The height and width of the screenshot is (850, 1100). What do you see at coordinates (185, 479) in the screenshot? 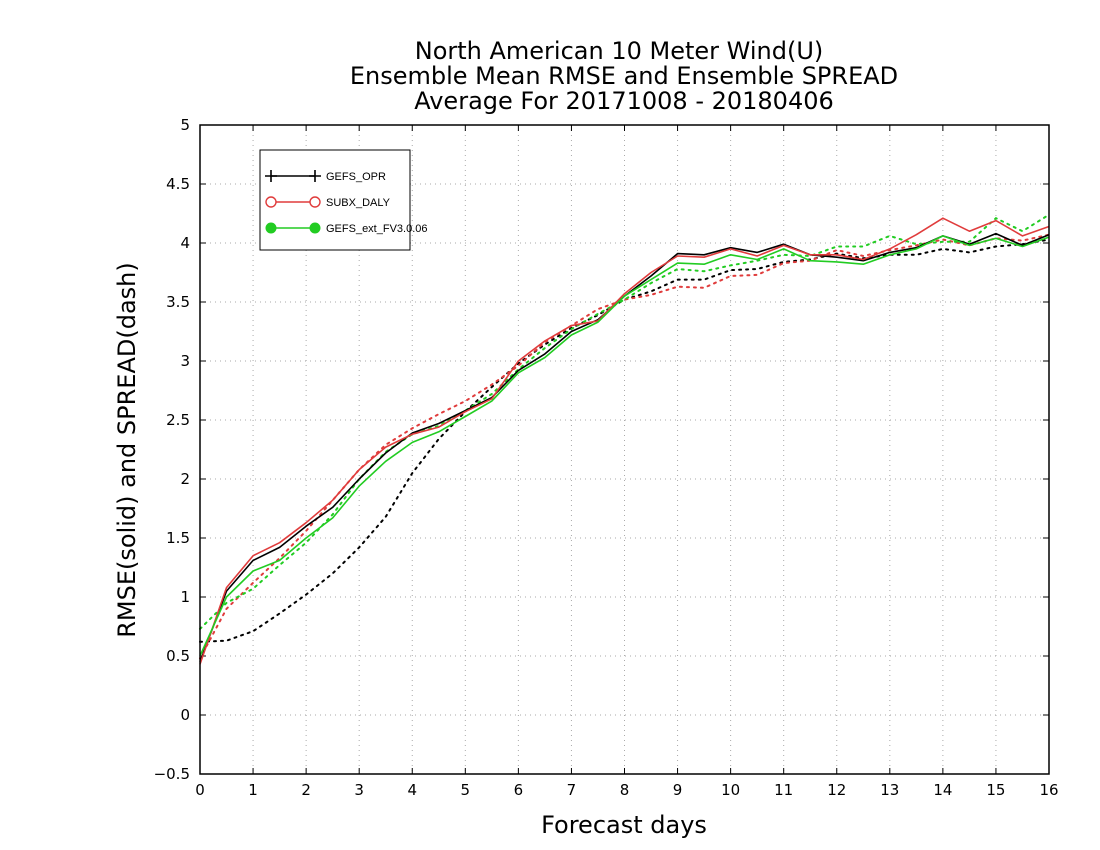
I see `y-tick-label: 2` at bounding box center [185, 479].